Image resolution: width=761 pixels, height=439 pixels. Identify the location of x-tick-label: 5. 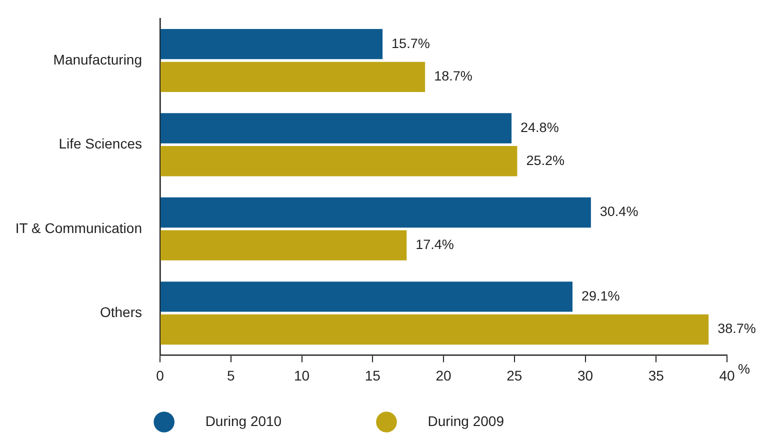
(230, 375).